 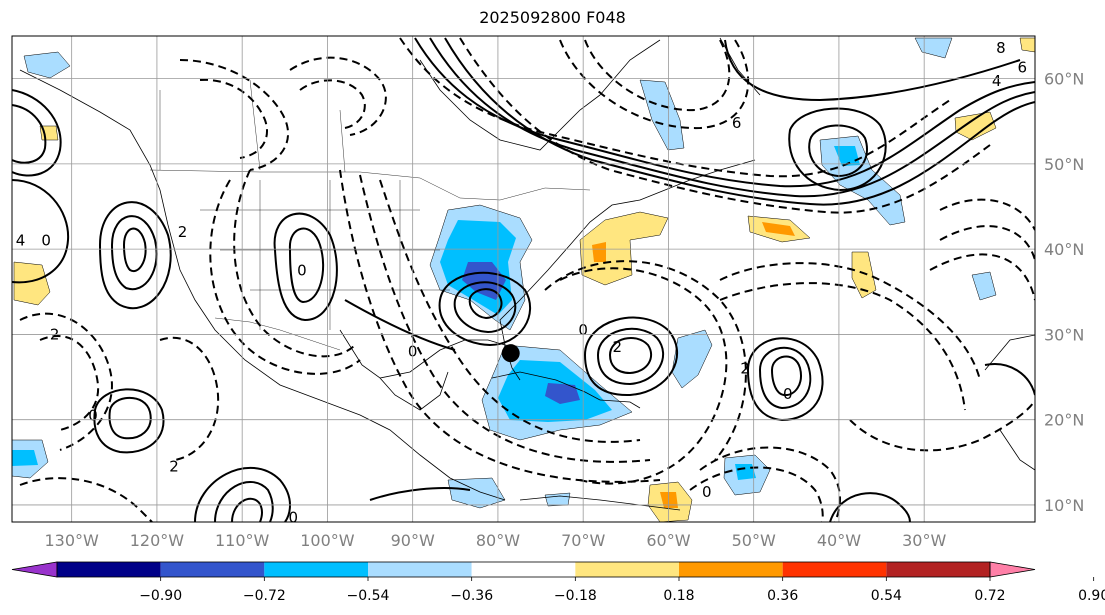 I want to click on east-atlantic-ring, so click(x=1009, y=379).